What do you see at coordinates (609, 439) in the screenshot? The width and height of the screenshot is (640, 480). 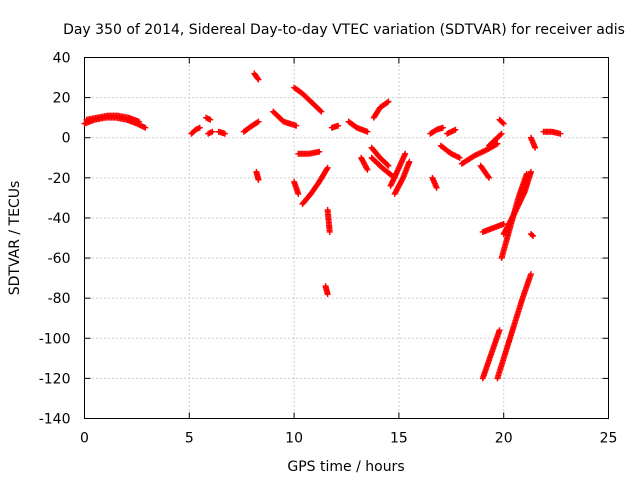 I see `x-tick-label: 25` at bounding box center [609, 439].